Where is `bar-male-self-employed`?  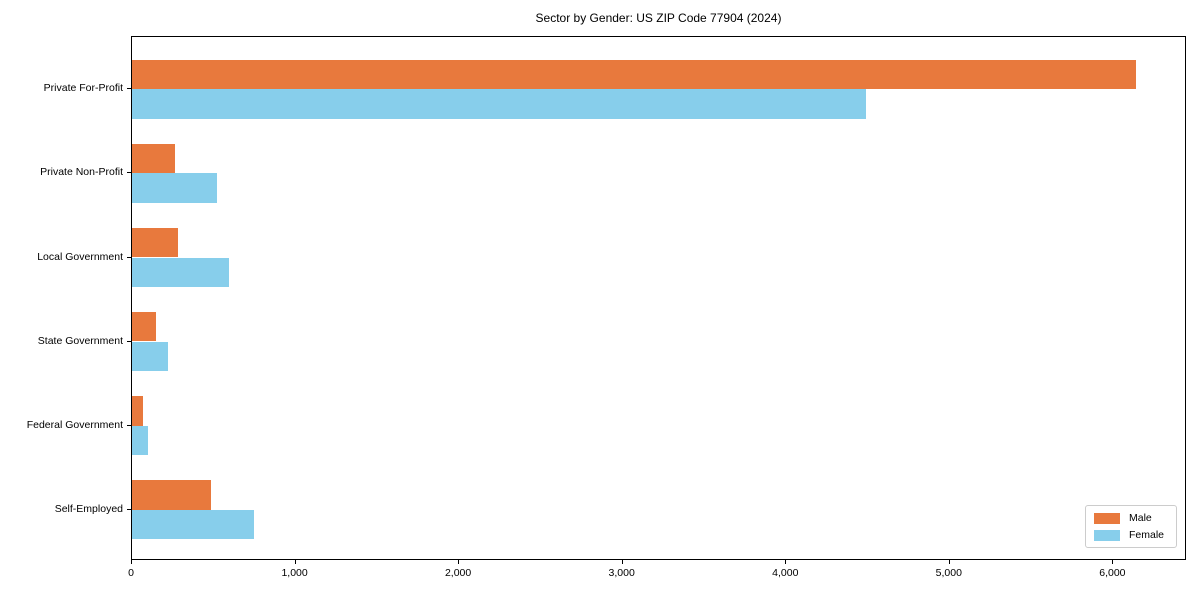
bar-male-self-employed is located at coordinates (172, 495).